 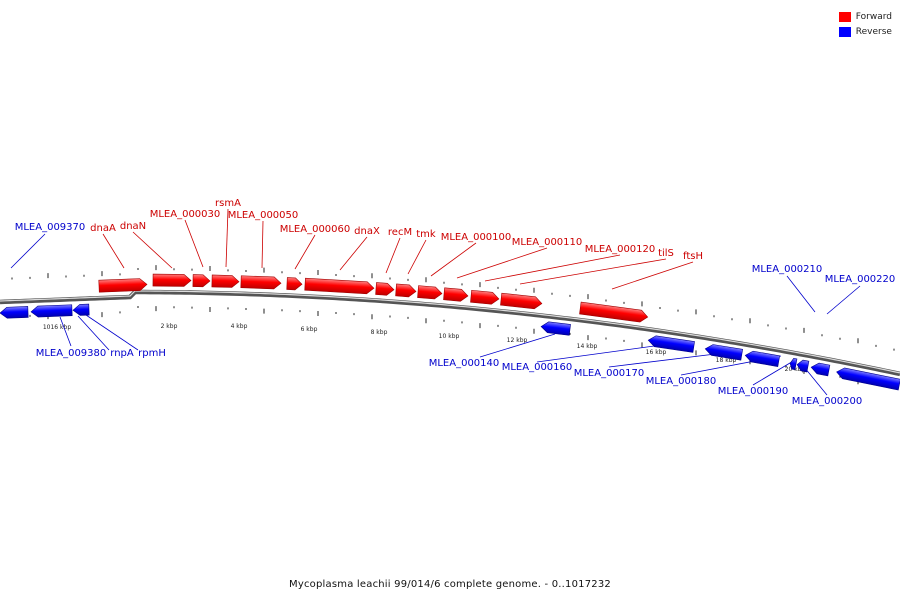 I want to click on gene-label-mlea-000170: MLEA_000170, so click(x=609, y=373).